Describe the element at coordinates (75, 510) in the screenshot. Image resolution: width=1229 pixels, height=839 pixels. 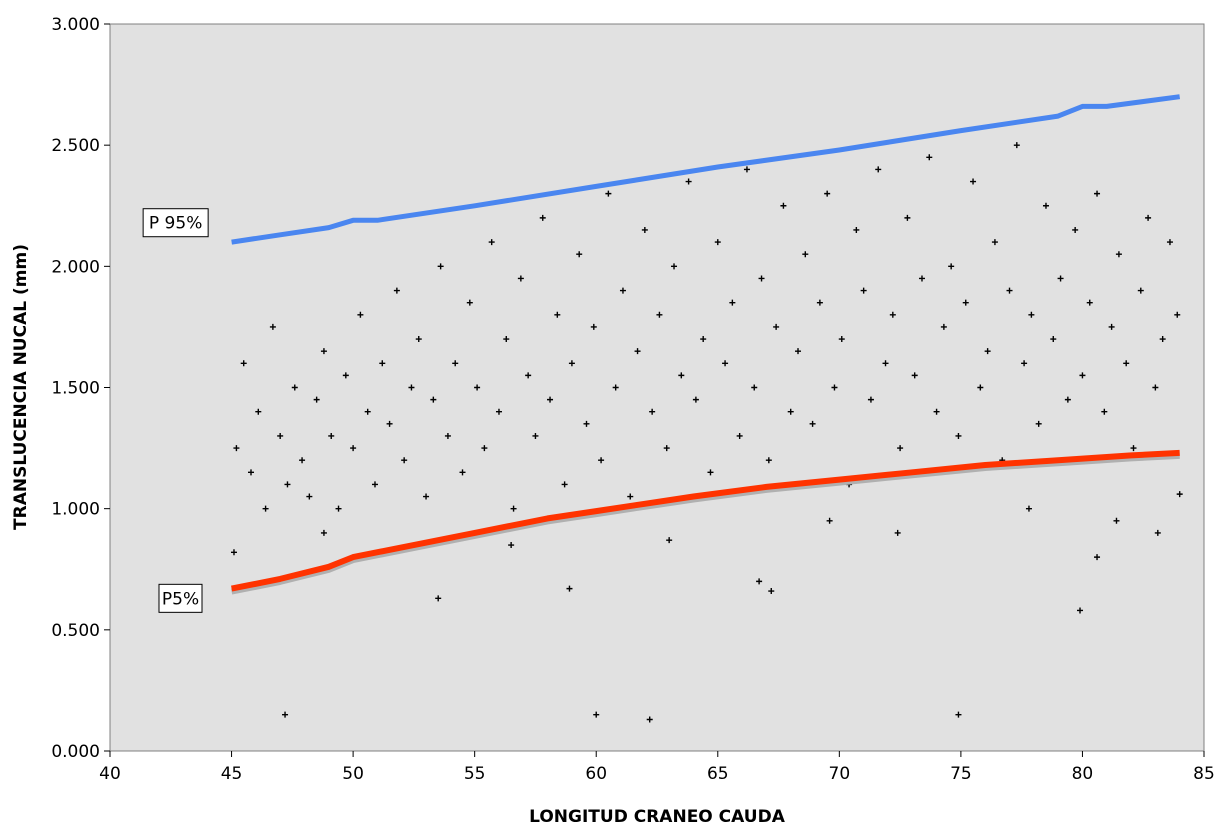
I see `y-tick-label: 1.000` at that location.